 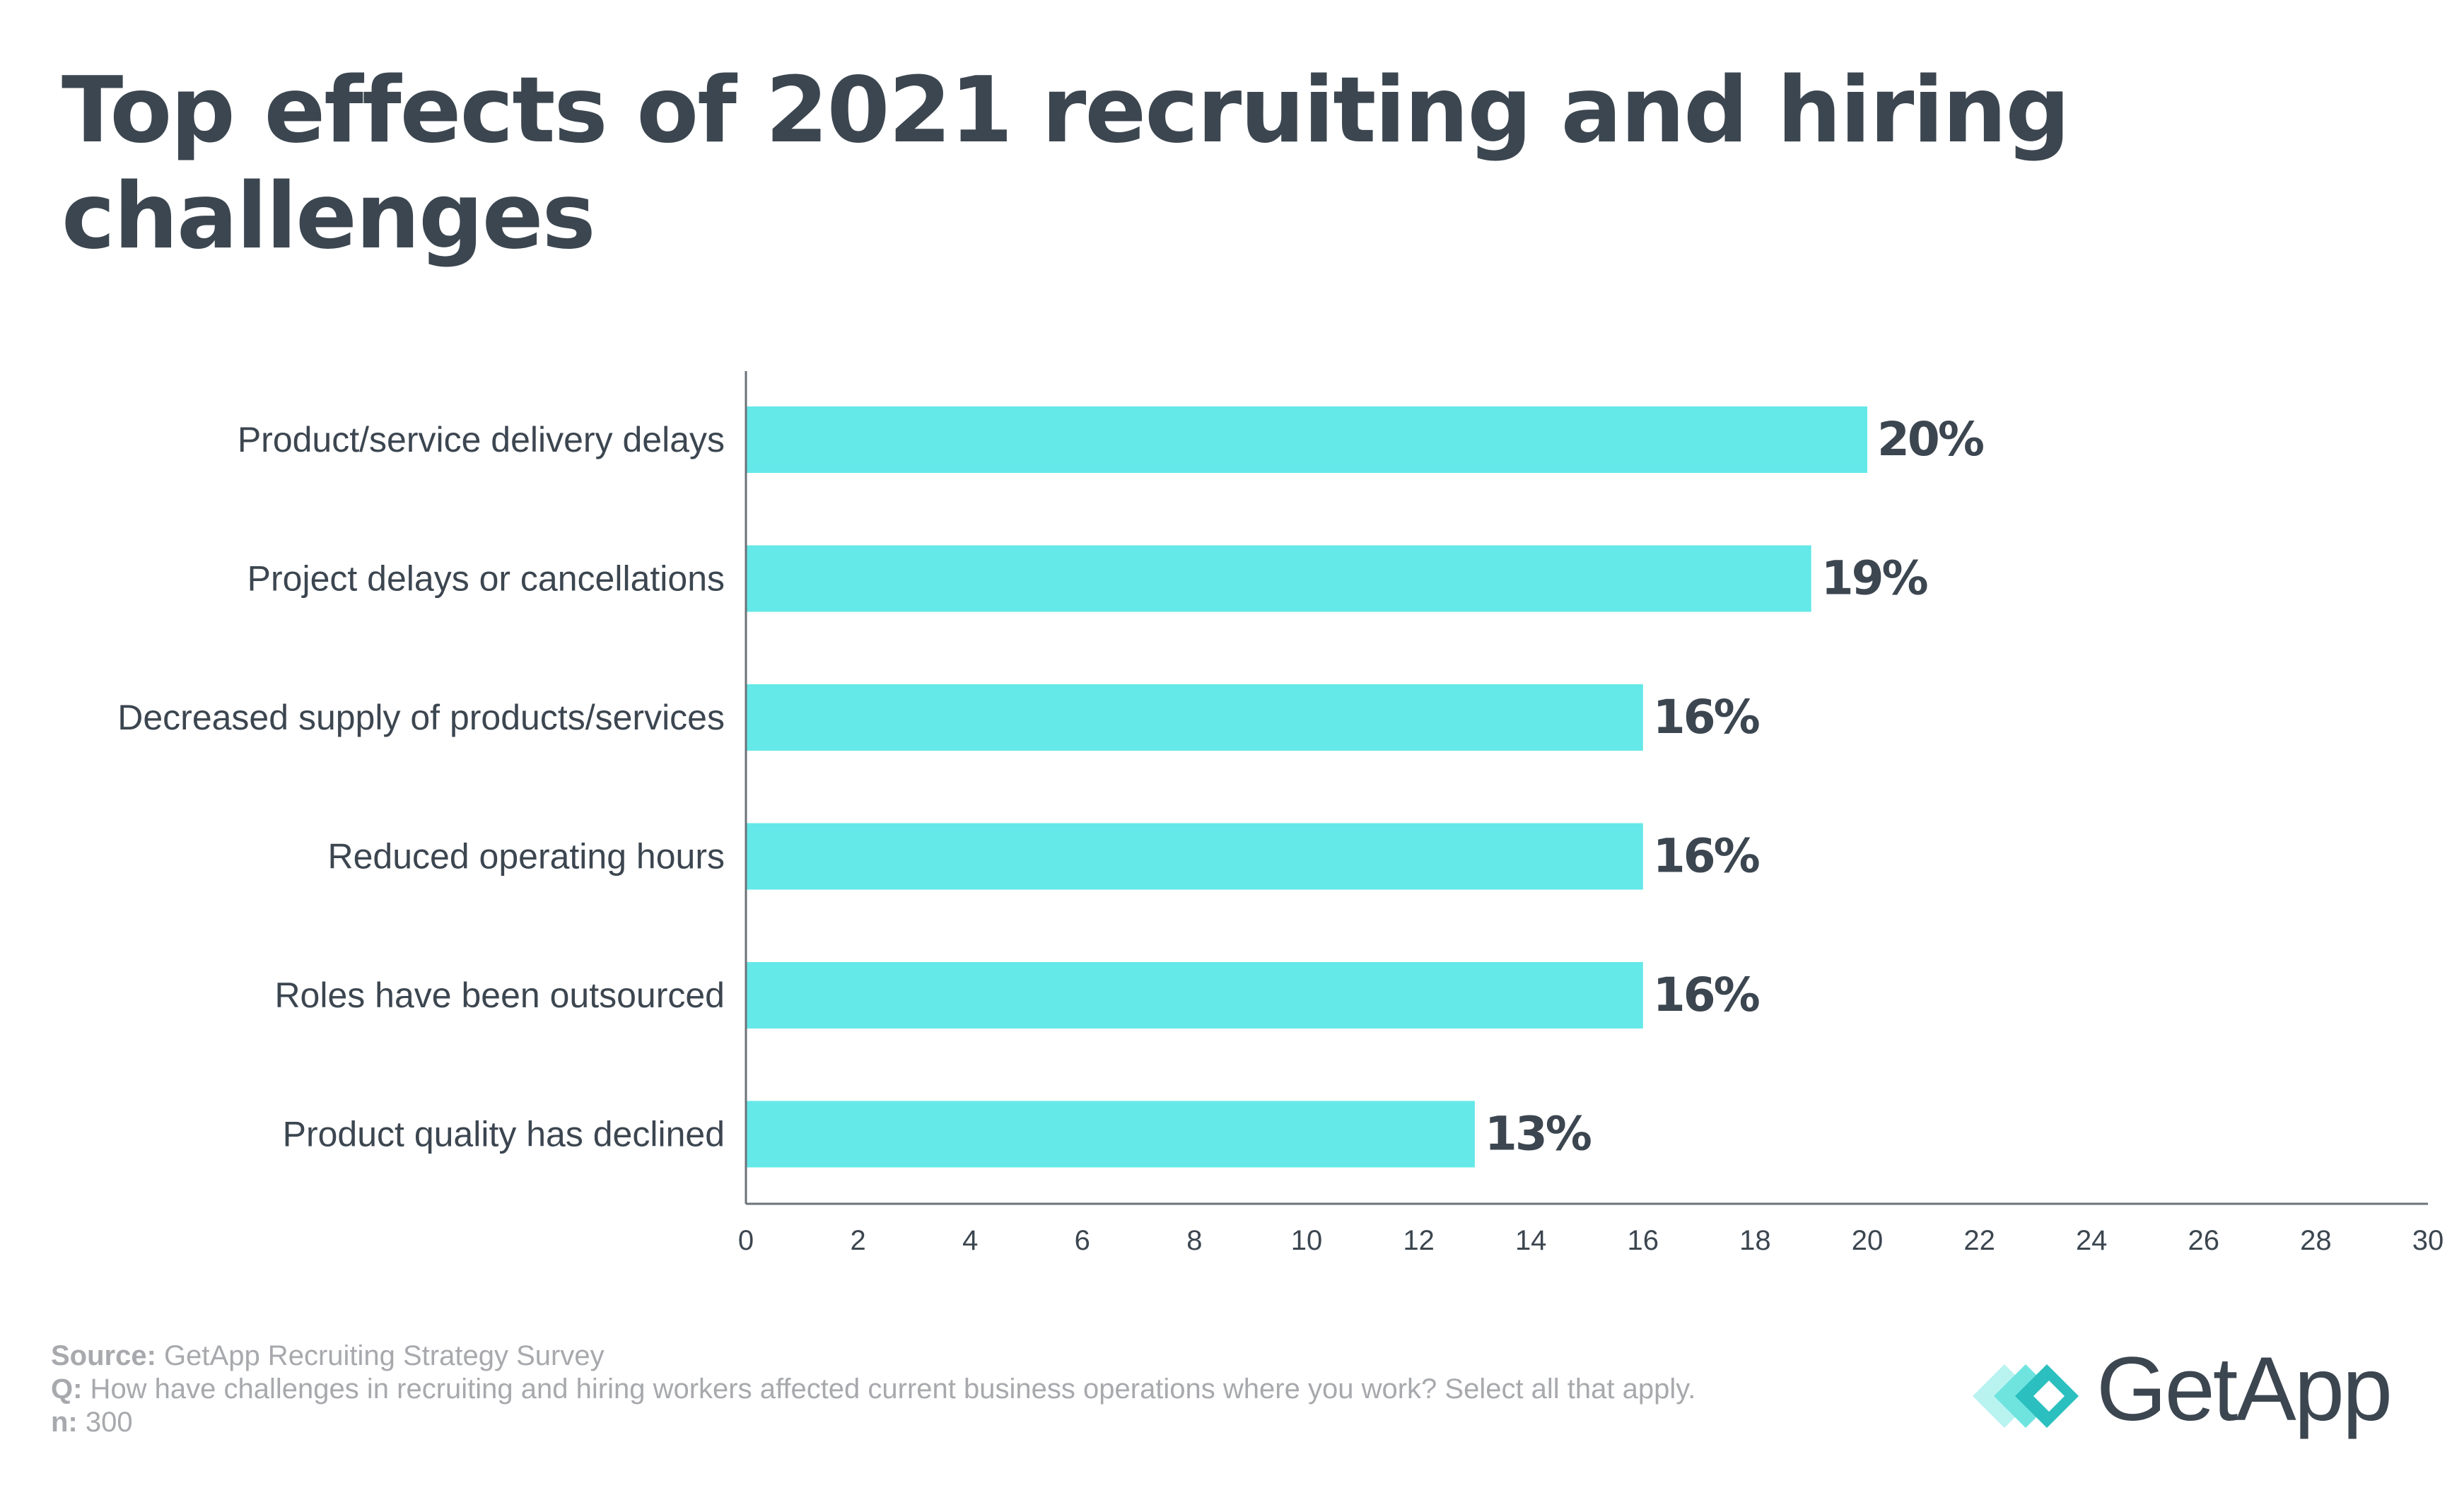 I want to click on x-tick-label-14: 28, so click(x=2316, y=1240).